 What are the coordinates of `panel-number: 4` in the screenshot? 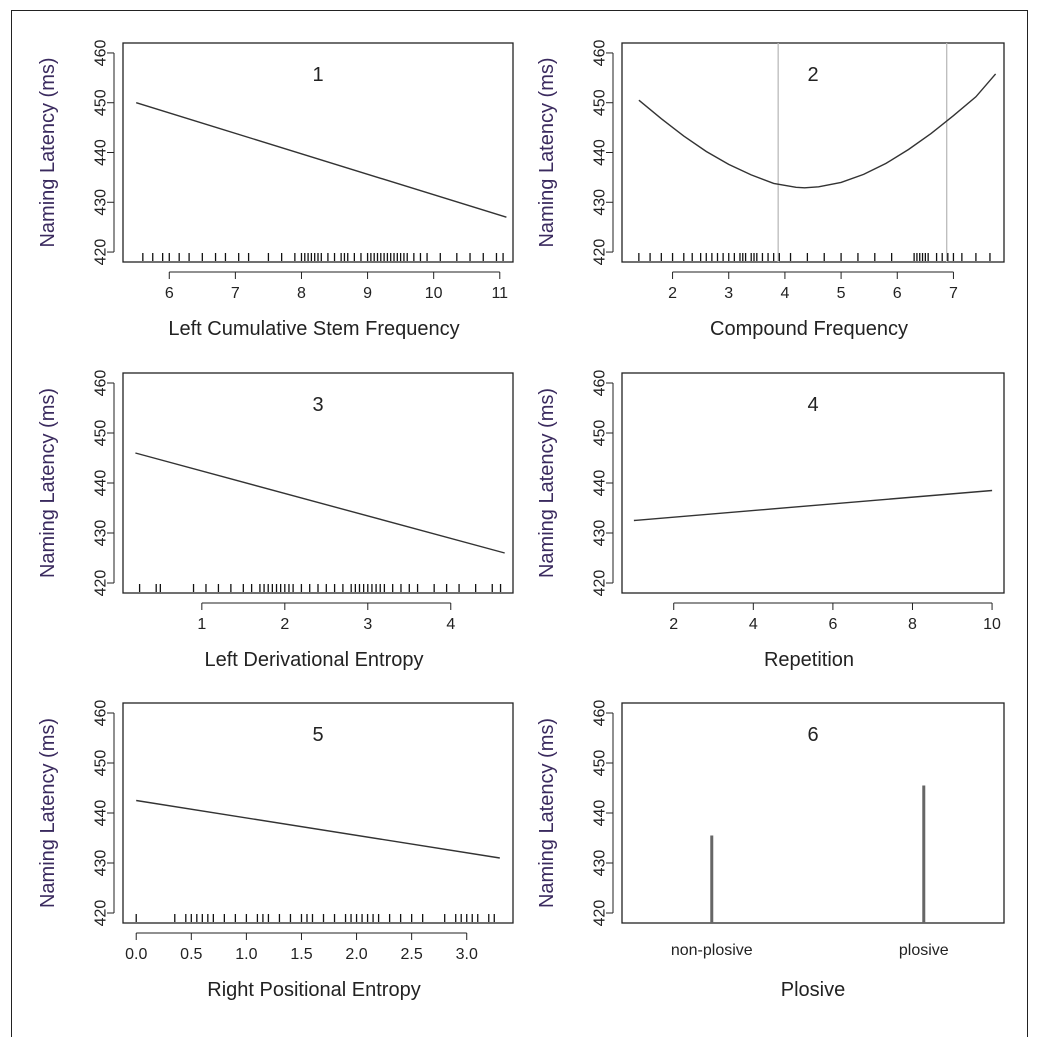 It's located at (812, 405).